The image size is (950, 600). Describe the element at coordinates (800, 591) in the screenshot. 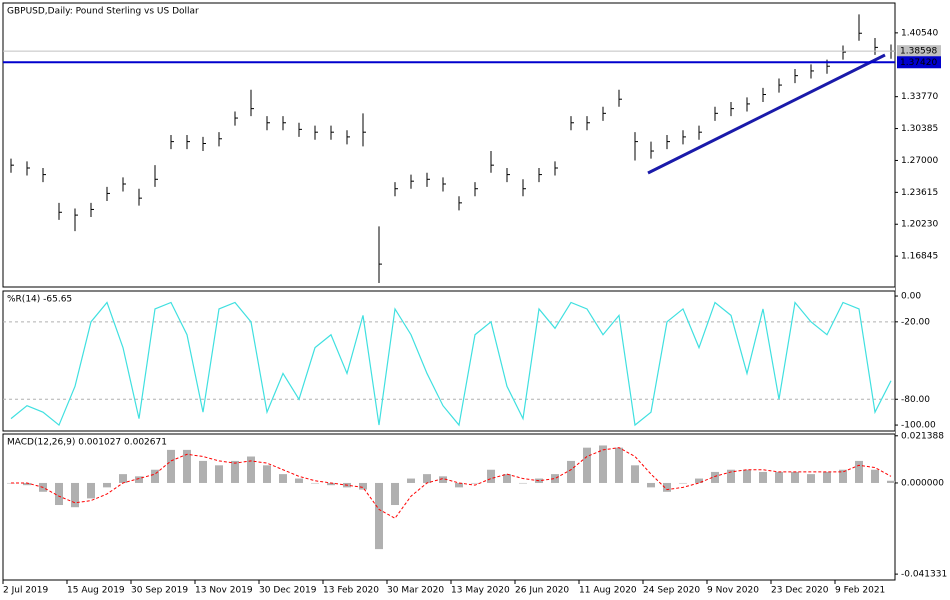

I see `x-tick-label: 23 Dec 2020` at that location.